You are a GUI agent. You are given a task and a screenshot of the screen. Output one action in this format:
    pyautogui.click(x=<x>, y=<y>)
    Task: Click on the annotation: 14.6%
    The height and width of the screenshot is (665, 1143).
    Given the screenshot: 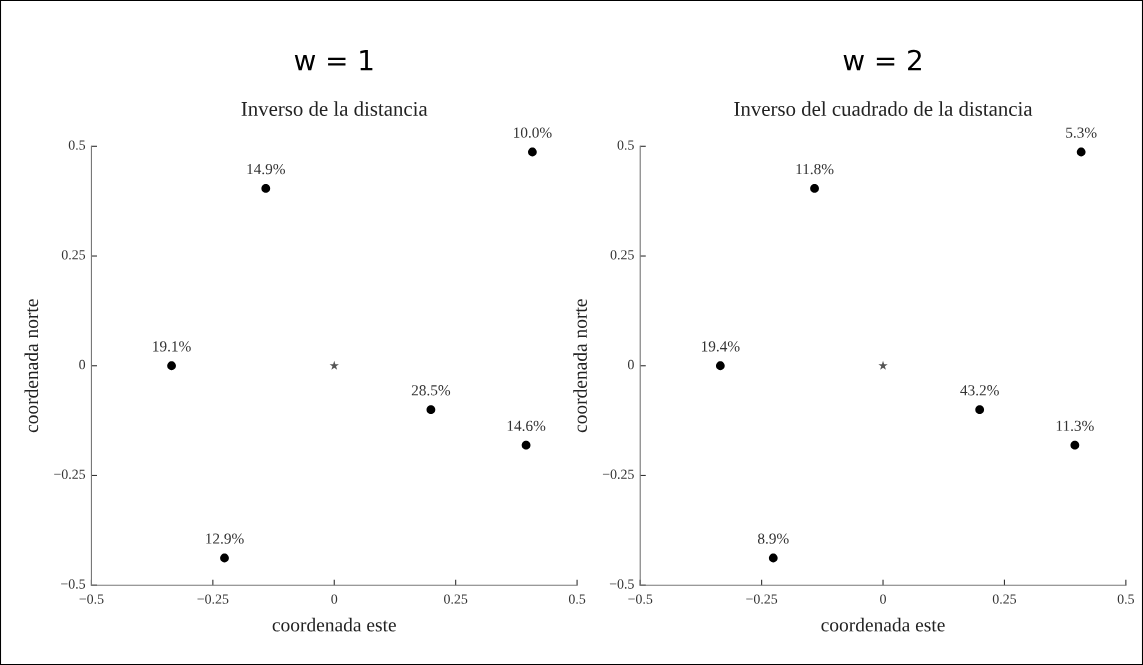 What is the action you would take?
    pyautogui.click(x=526, y=426)
    